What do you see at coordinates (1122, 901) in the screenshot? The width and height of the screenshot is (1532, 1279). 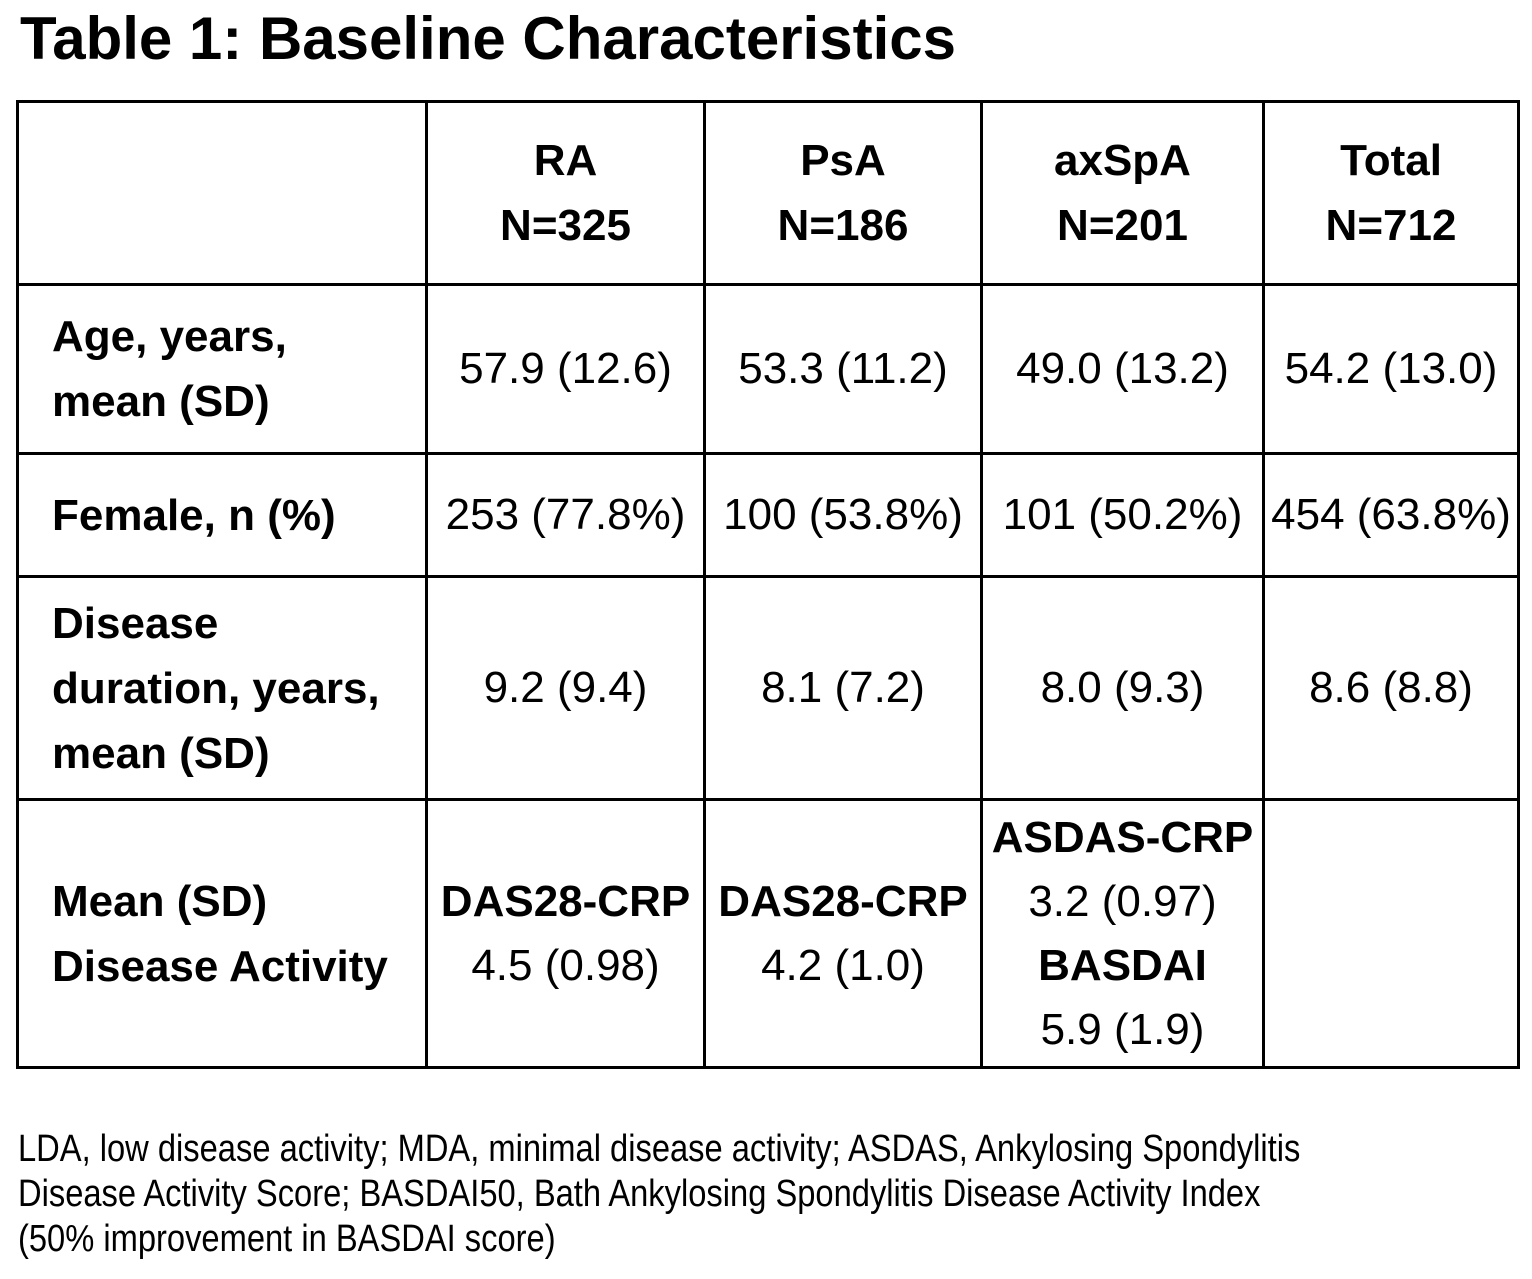 I see `cell-value: 3.2 (0.97)` at bounding box center [1122, 901].